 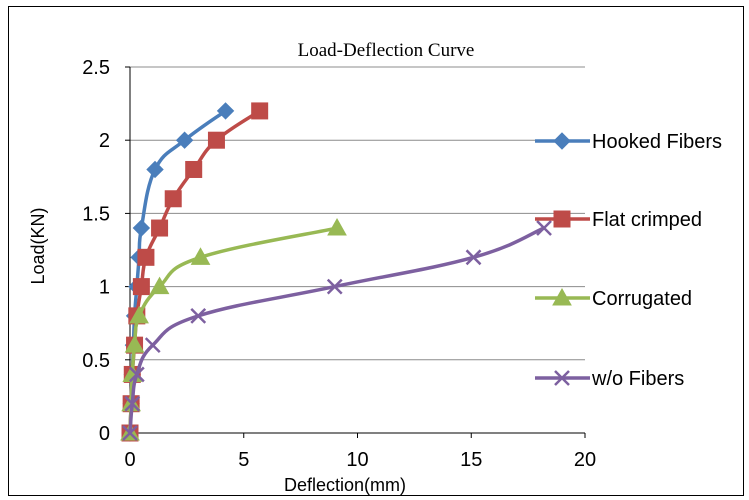 What do you see at coordinates (243, 460) in the screenshot?
I see `x-tick-label-1: 5` at bounding box center [243, 460].